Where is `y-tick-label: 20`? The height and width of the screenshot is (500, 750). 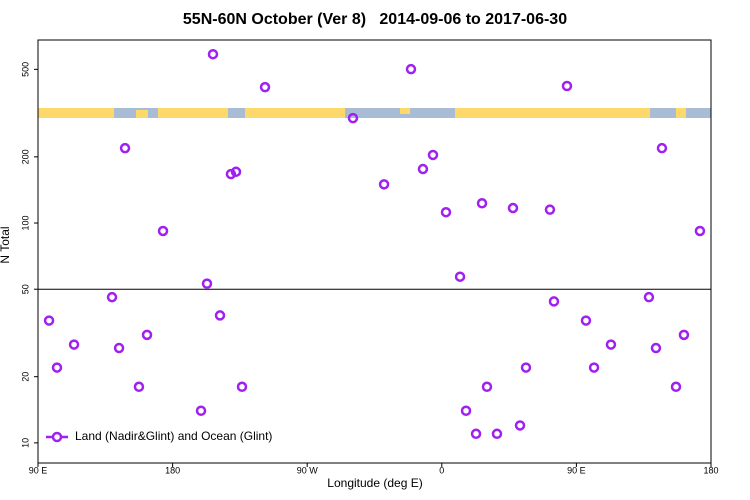
y-tick-label: 20 is located at coordinates (25, 377).